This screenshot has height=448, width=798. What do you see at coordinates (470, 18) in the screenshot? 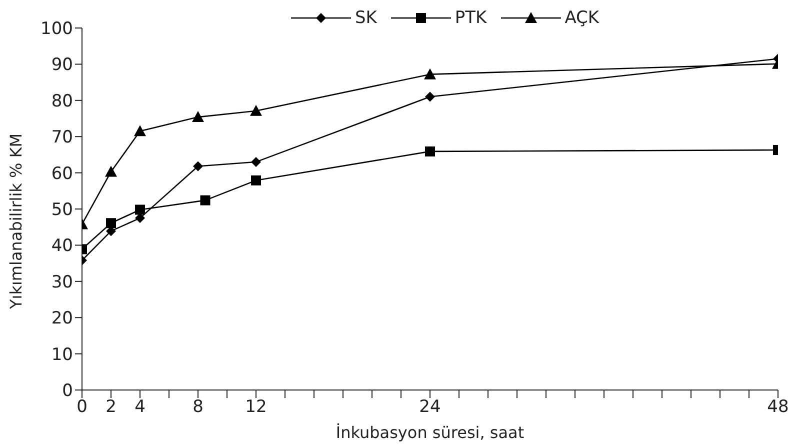
I see `legend-label: PTK` at bounding box center [470, 18].